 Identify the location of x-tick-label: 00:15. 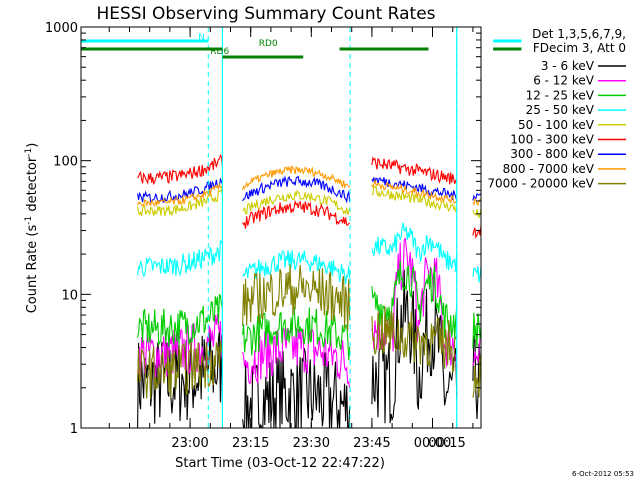
(446, 443).